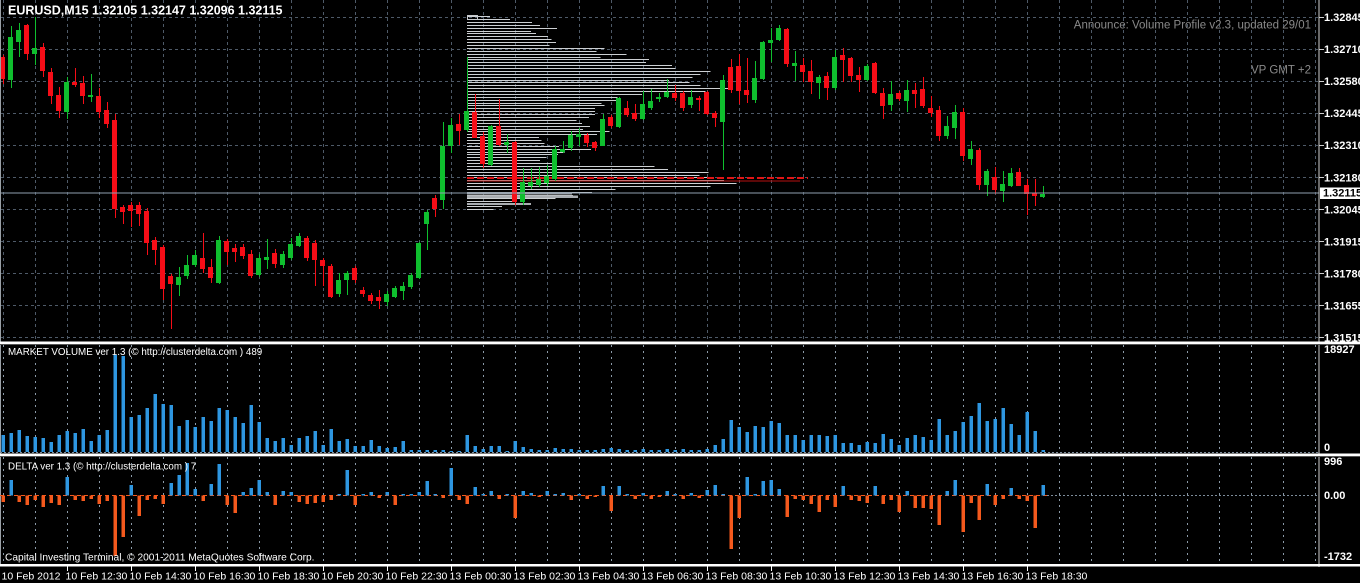 The width and height of the screenshot is (1360, 583). Describe the element at coordinates (929, 577) in the screenshot. I see `svg-text: 13 Feb 14:30` at that location.